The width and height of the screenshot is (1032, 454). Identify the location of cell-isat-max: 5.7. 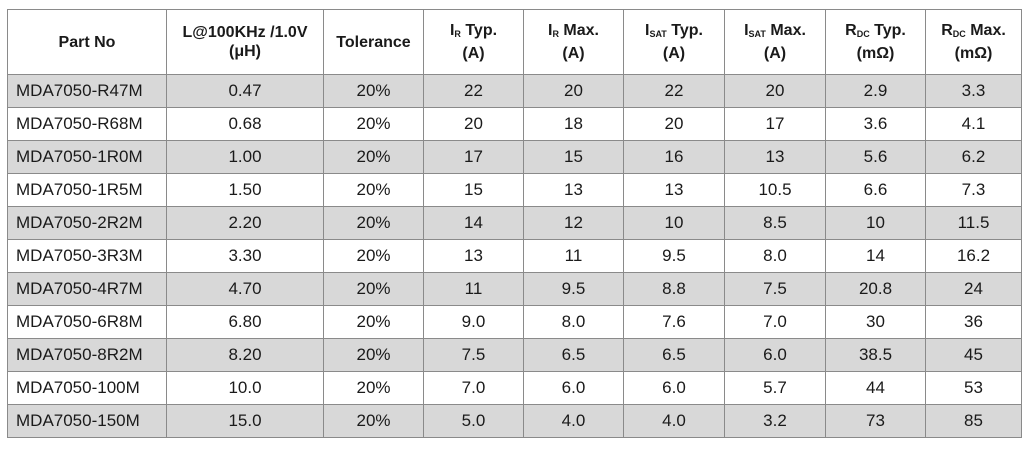
(775, 388).